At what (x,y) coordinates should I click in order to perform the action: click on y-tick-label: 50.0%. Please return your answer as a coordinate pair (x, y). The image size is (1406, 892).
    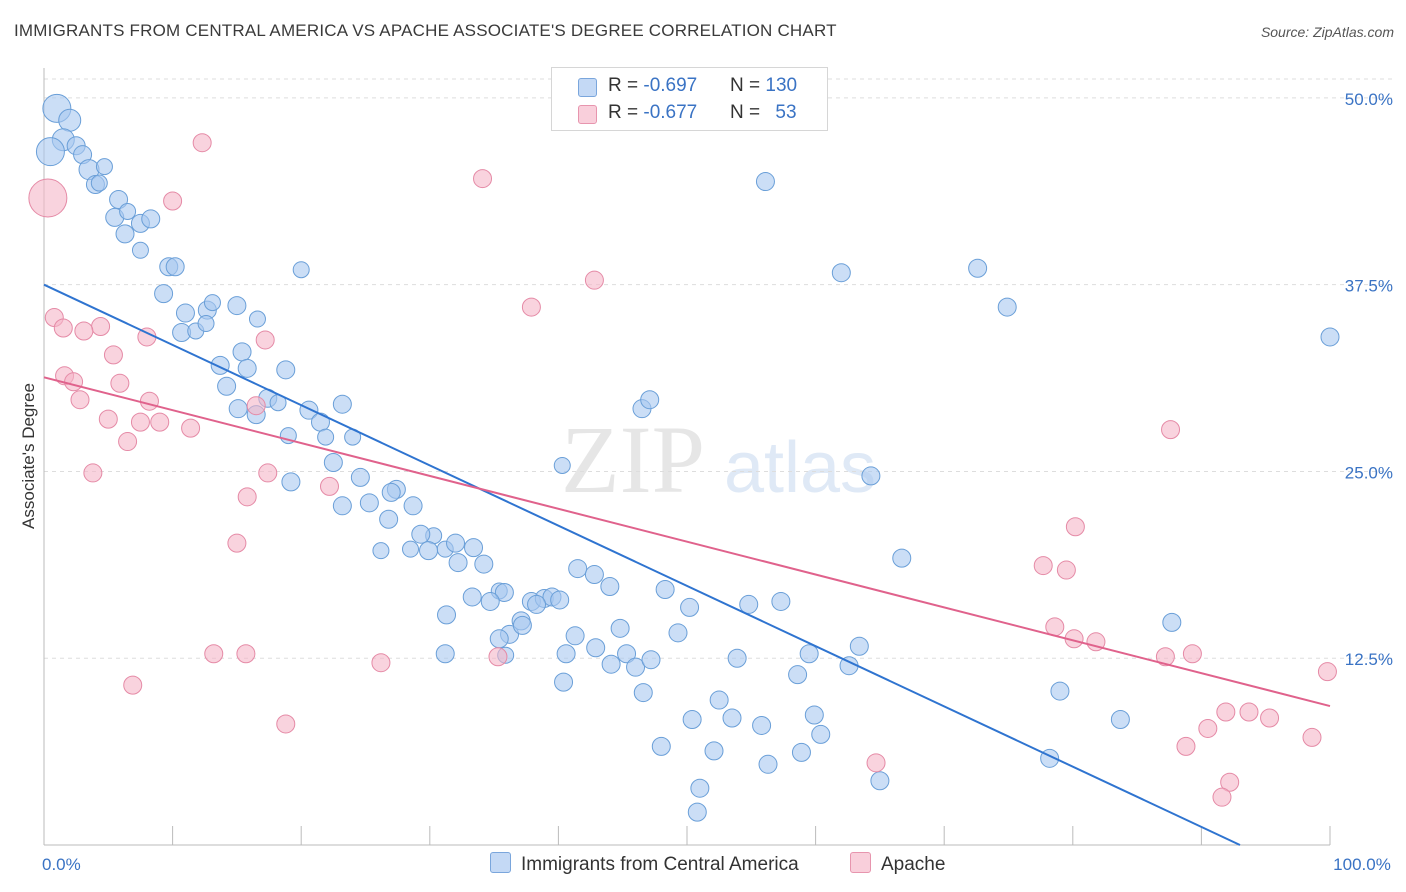
    Looking at the image, I should click on (1369, 99).